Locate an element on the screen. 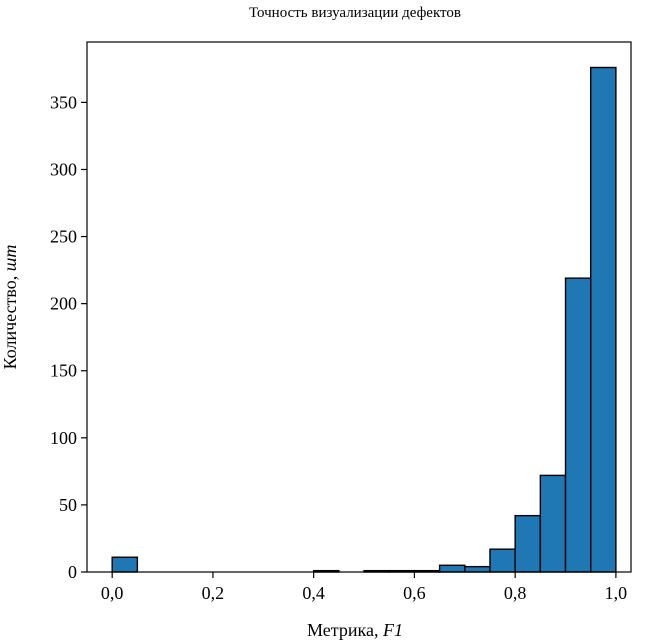 Image resolution: width=650 pixels, height=642 pixels. y-tick-label-0: 0 is located at coordinates (72, 572).